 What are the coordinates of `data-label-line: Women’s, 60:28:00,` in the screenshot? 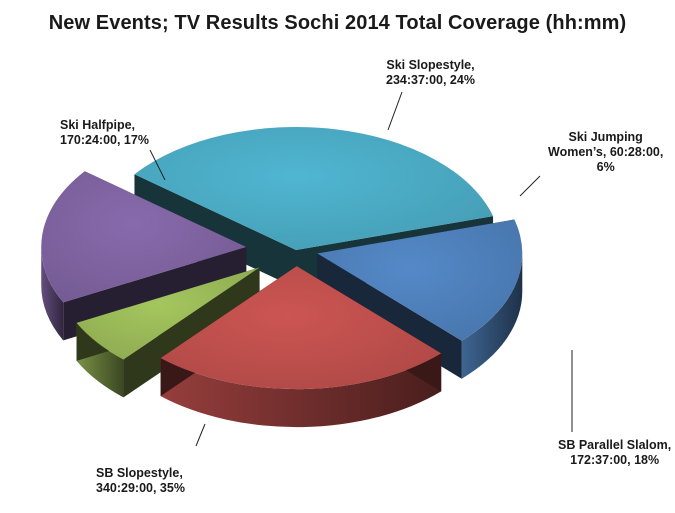 It's located at (606, 152).